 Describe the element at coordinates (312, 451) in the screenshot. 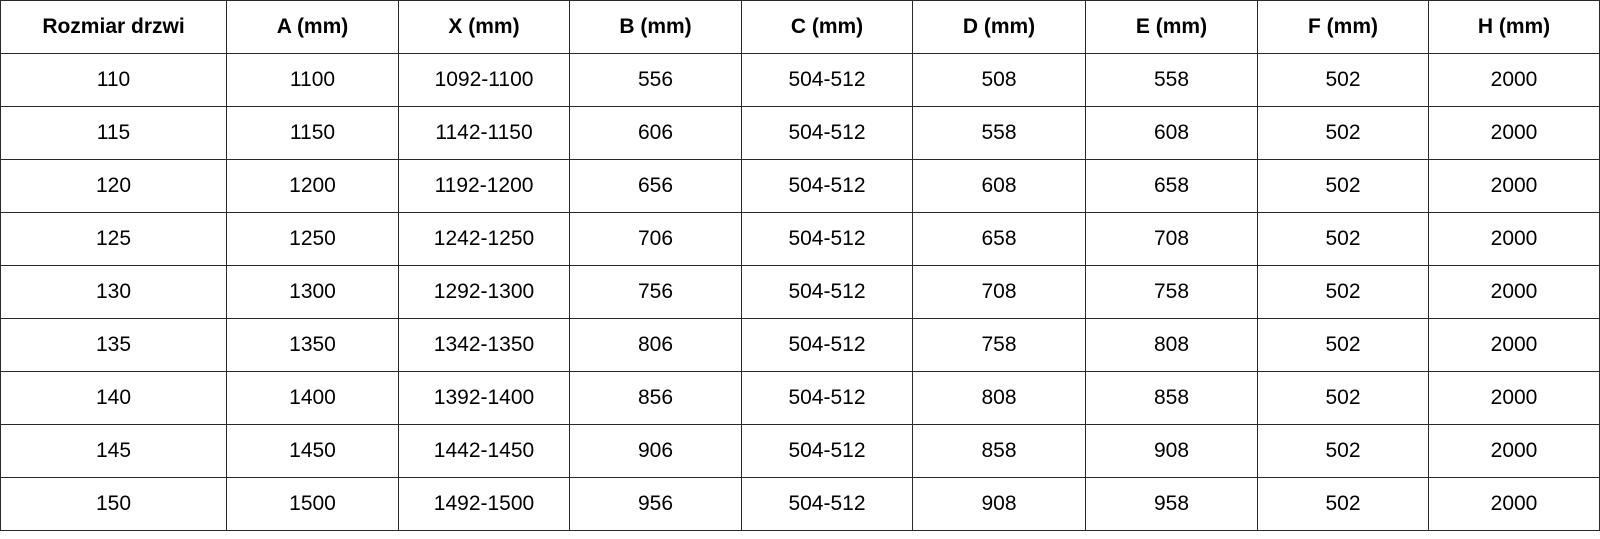

I see `table-cell: 1450` at that location.